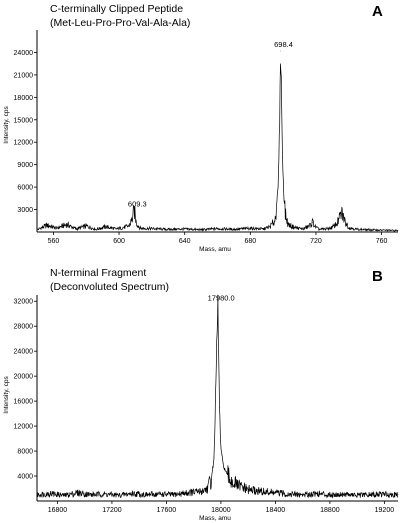  I want to click on panel-a-title: C-terminally Clipped Peptide, so click(116, 9).